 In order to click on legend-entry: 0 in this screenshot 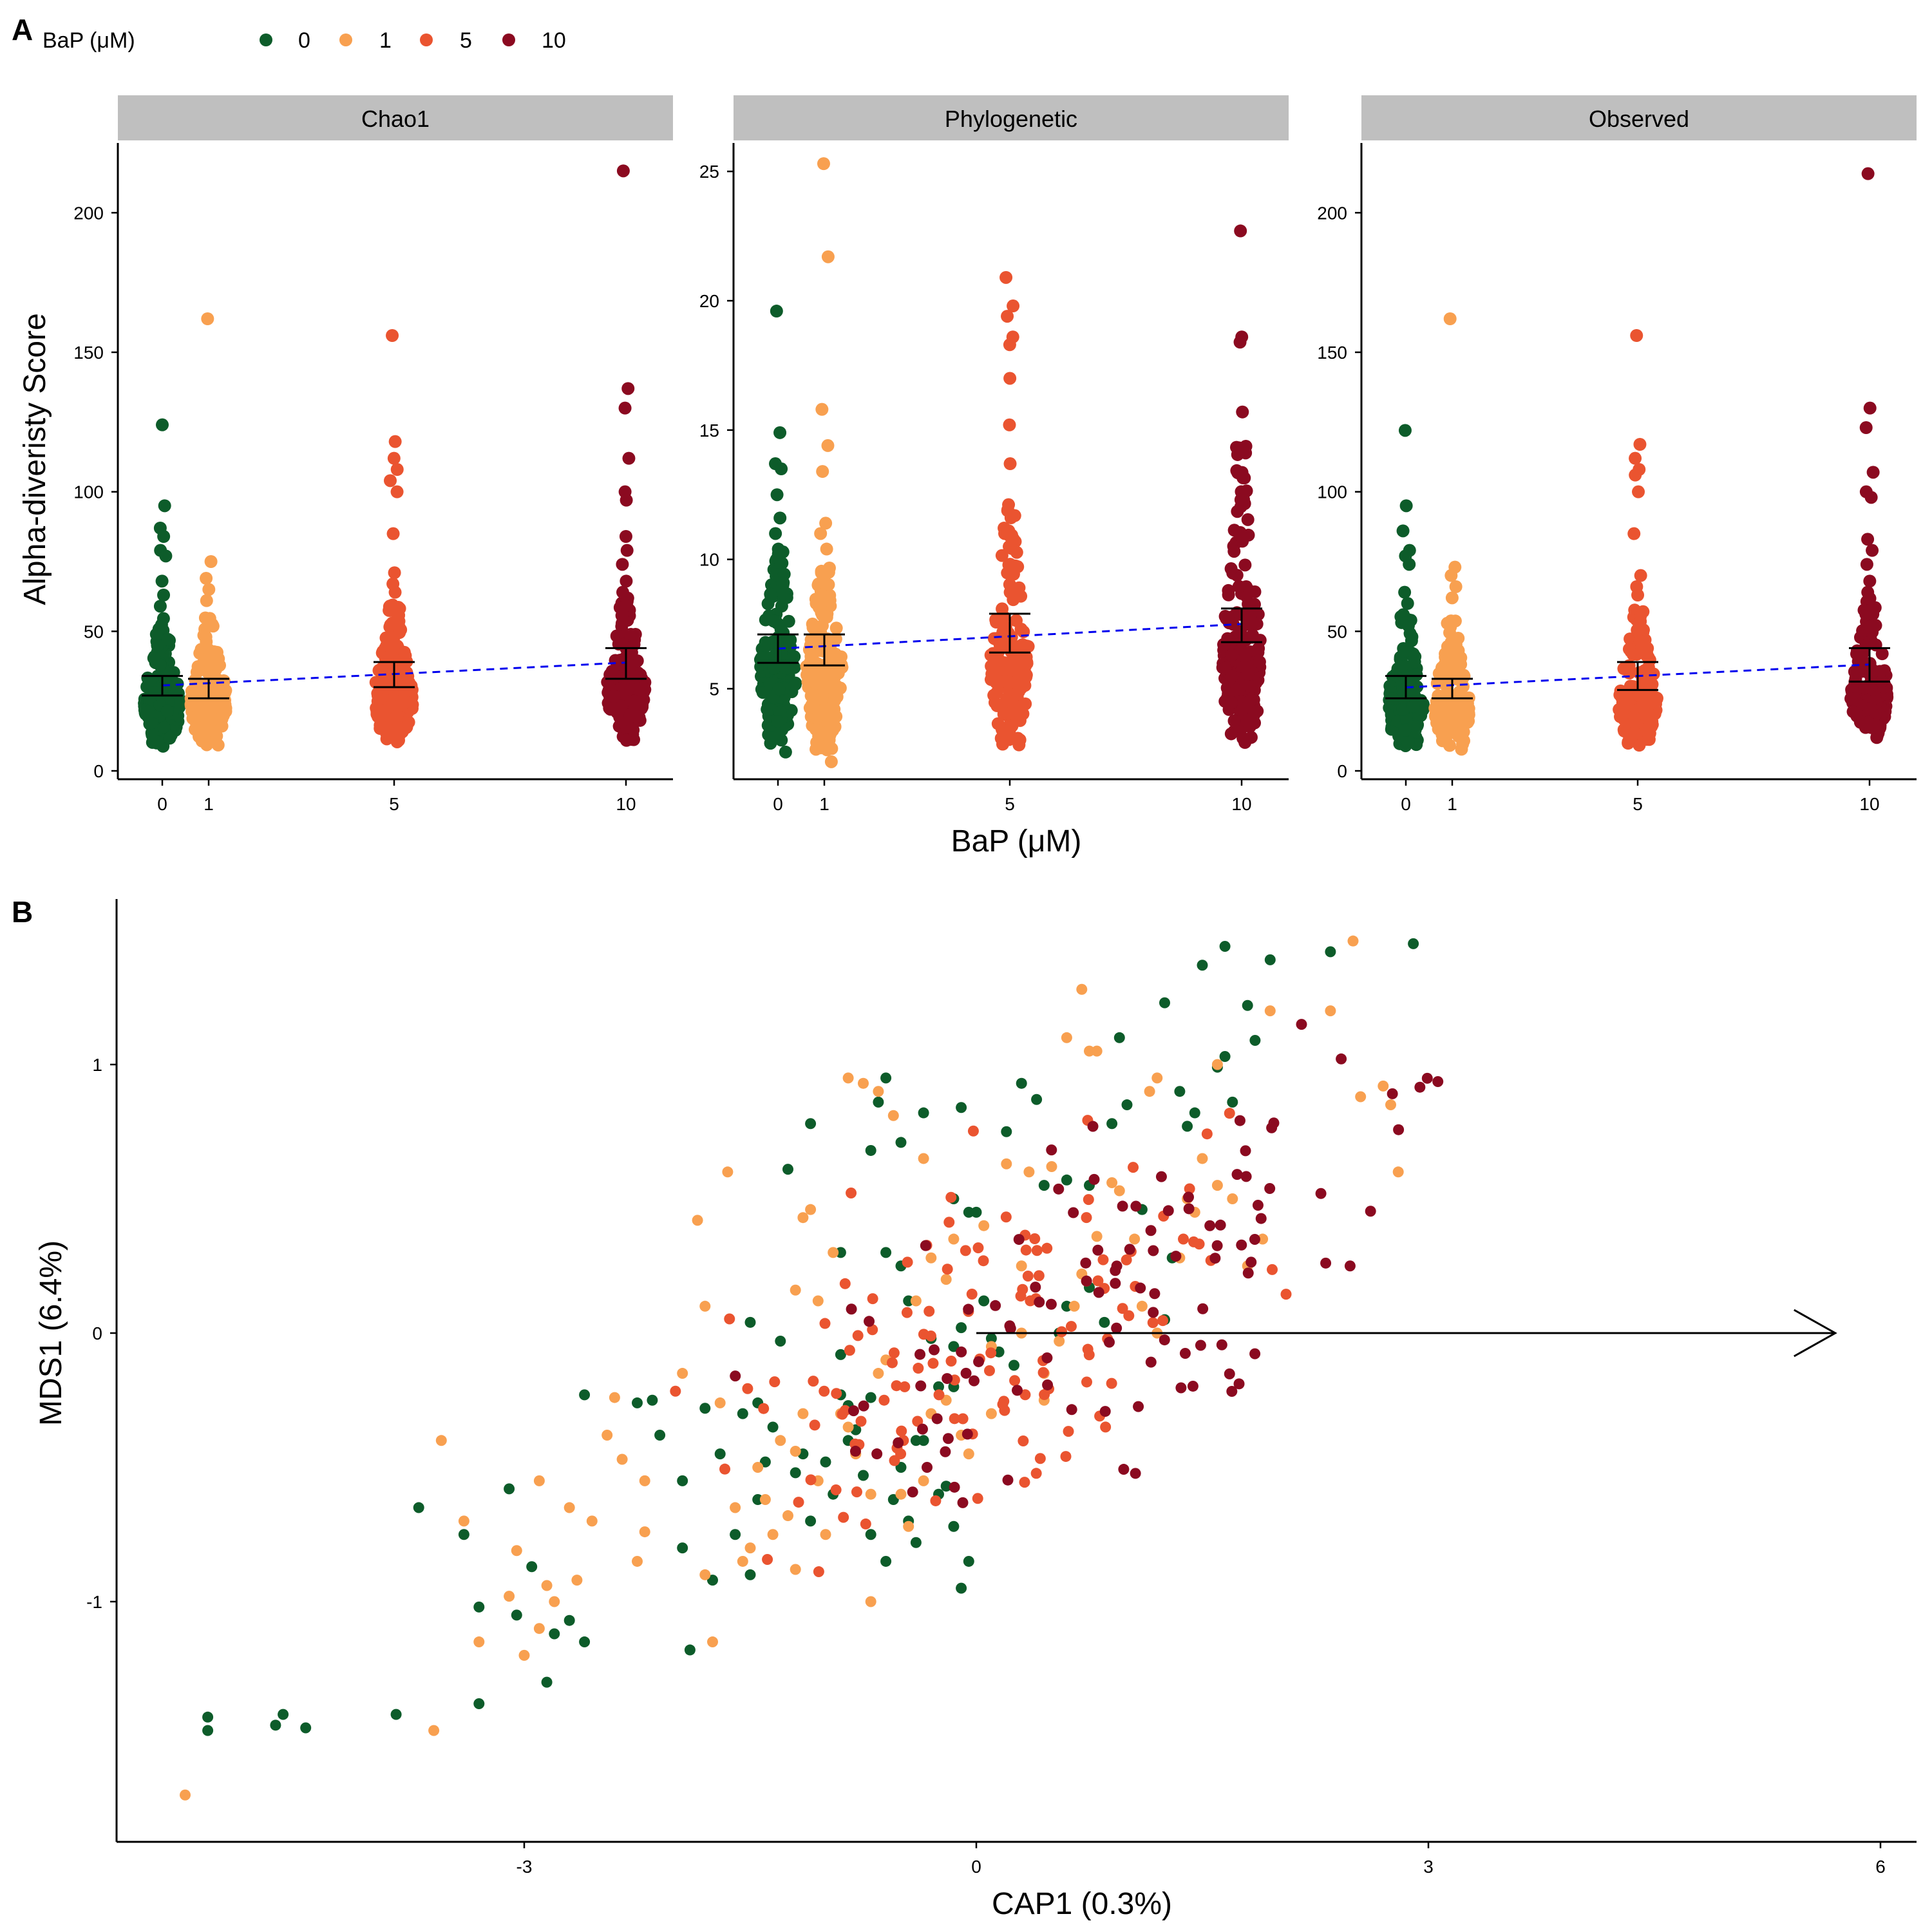, I will do `click(285, 40)`.